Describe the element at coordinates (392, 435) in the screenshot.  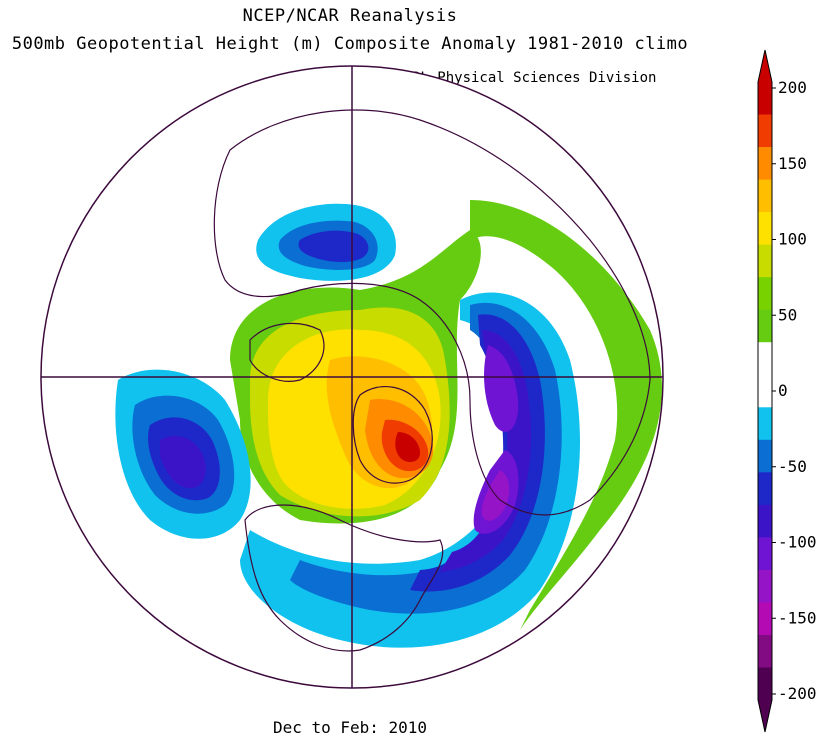
I see `greenland-outline` at that location.